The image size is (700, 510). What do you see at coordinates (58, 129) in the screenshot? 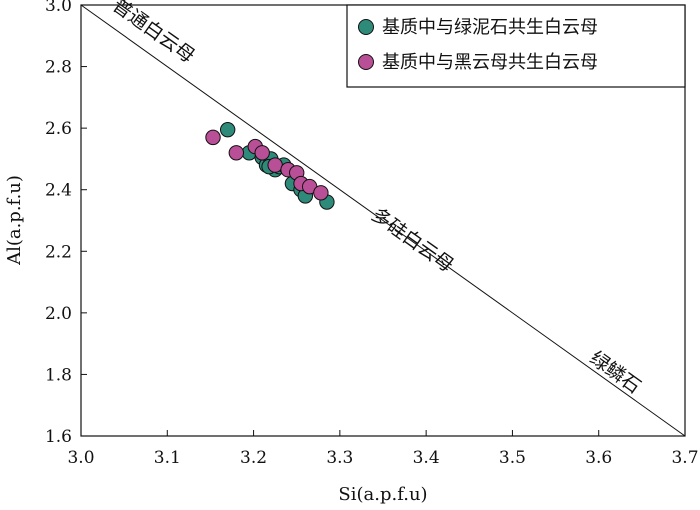
I see `y-tick-label: 2.6` at bounding box center [58, 129].